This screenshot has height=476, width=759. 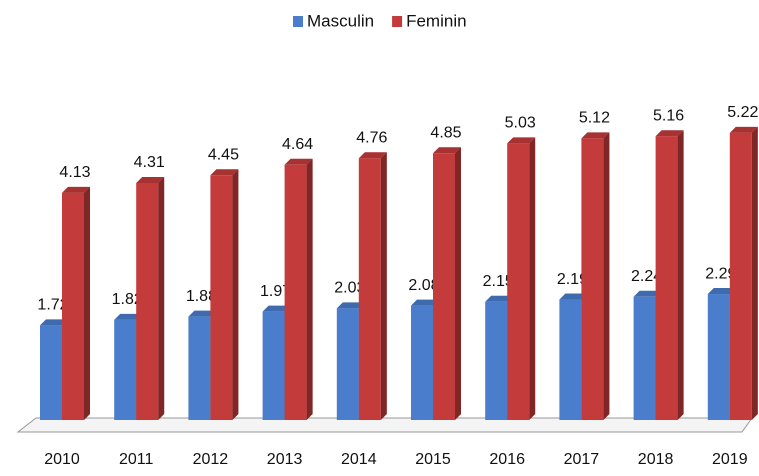 What do you see at coordinates (371, 137) in the screenshot?
I see `data-label: 4.76` at bounding box center [371, 137].